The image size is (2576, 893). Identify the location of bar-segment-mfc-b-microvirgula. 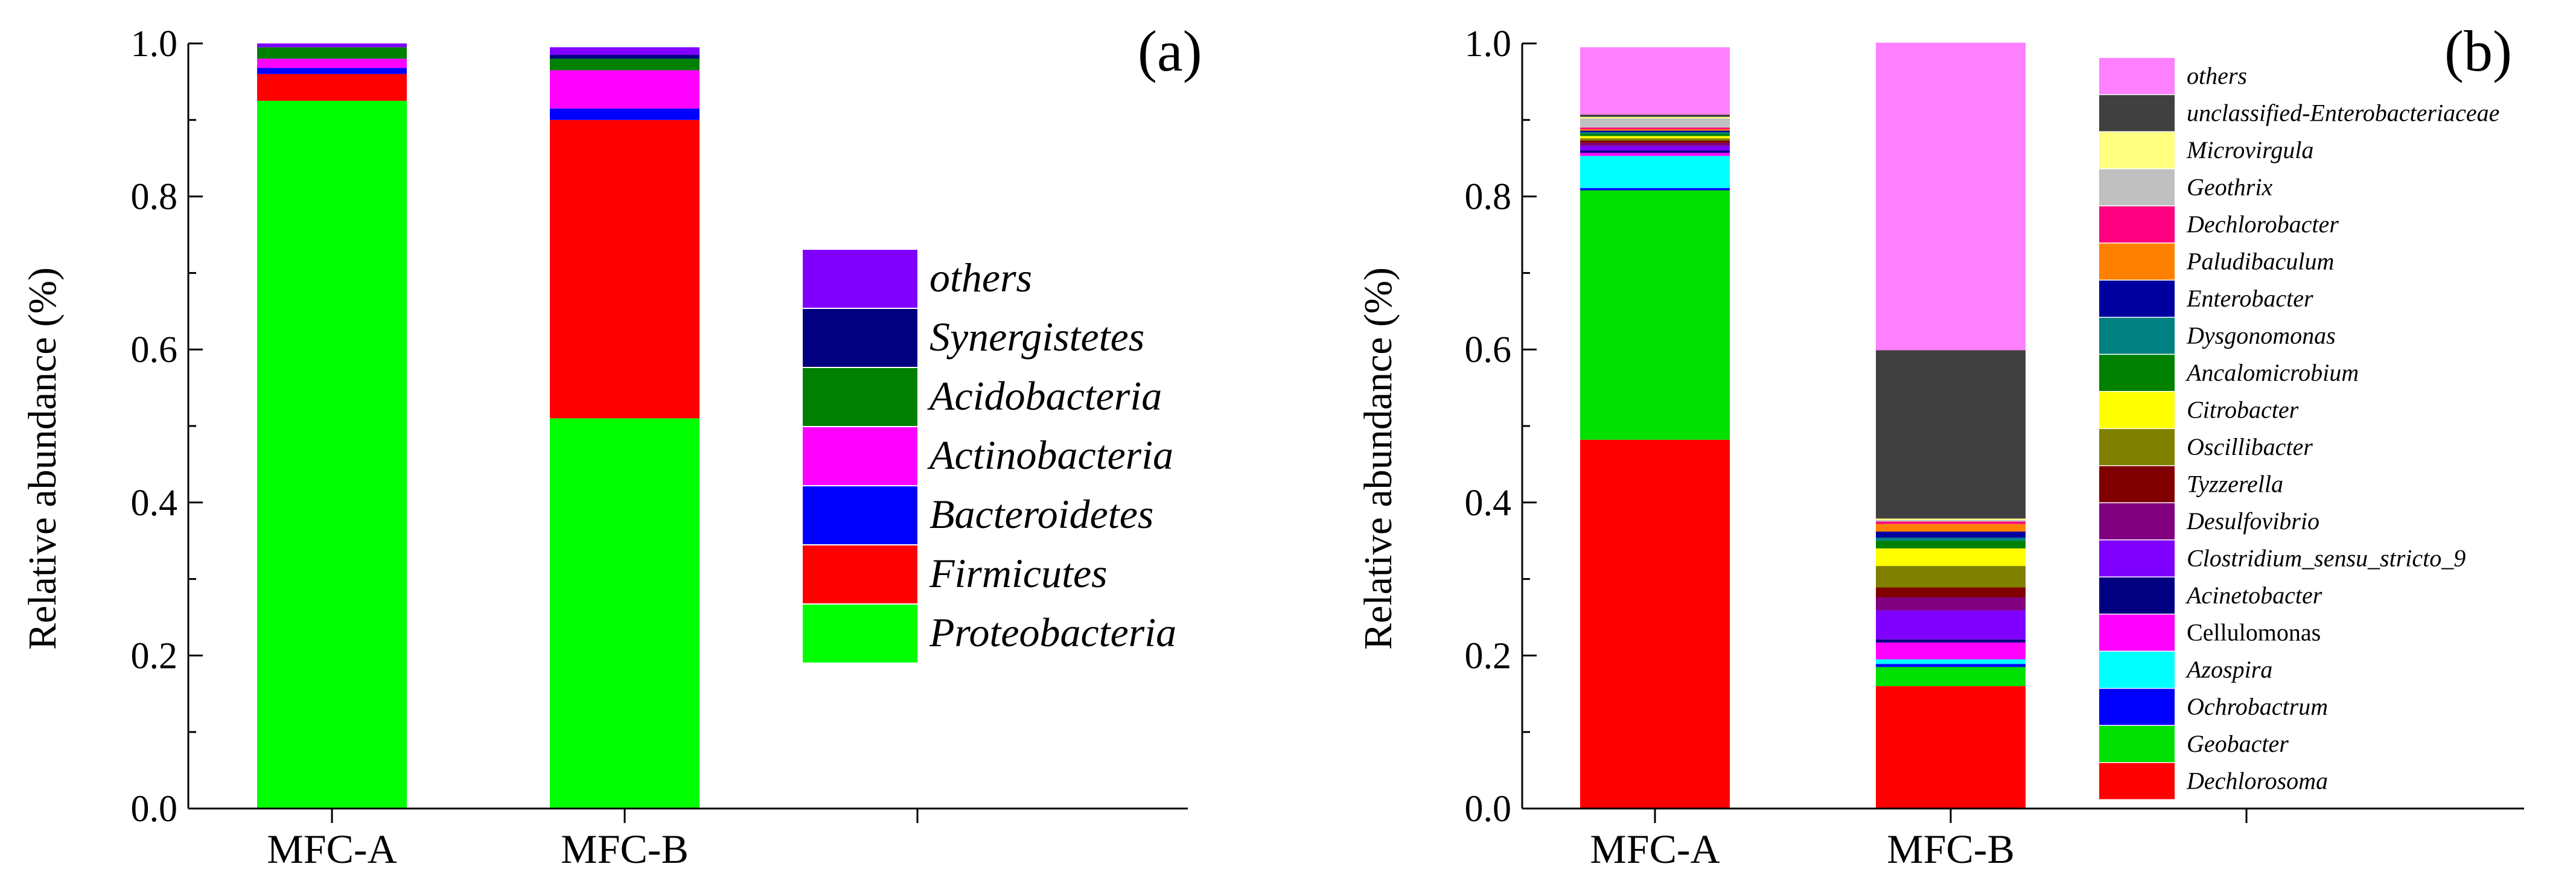
(1951, 519).